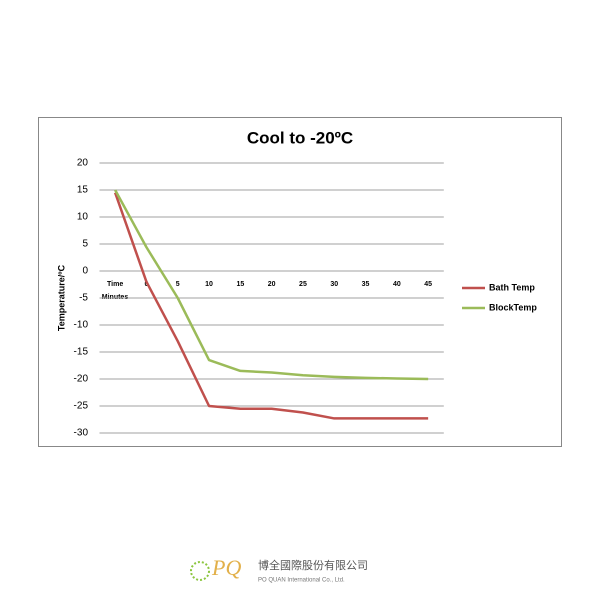 This screenshot has width=600, height=605. What do you see at coordinates (200, 571) in the screenshot?
I see `logo-icon` at bounding box center [200, 571].